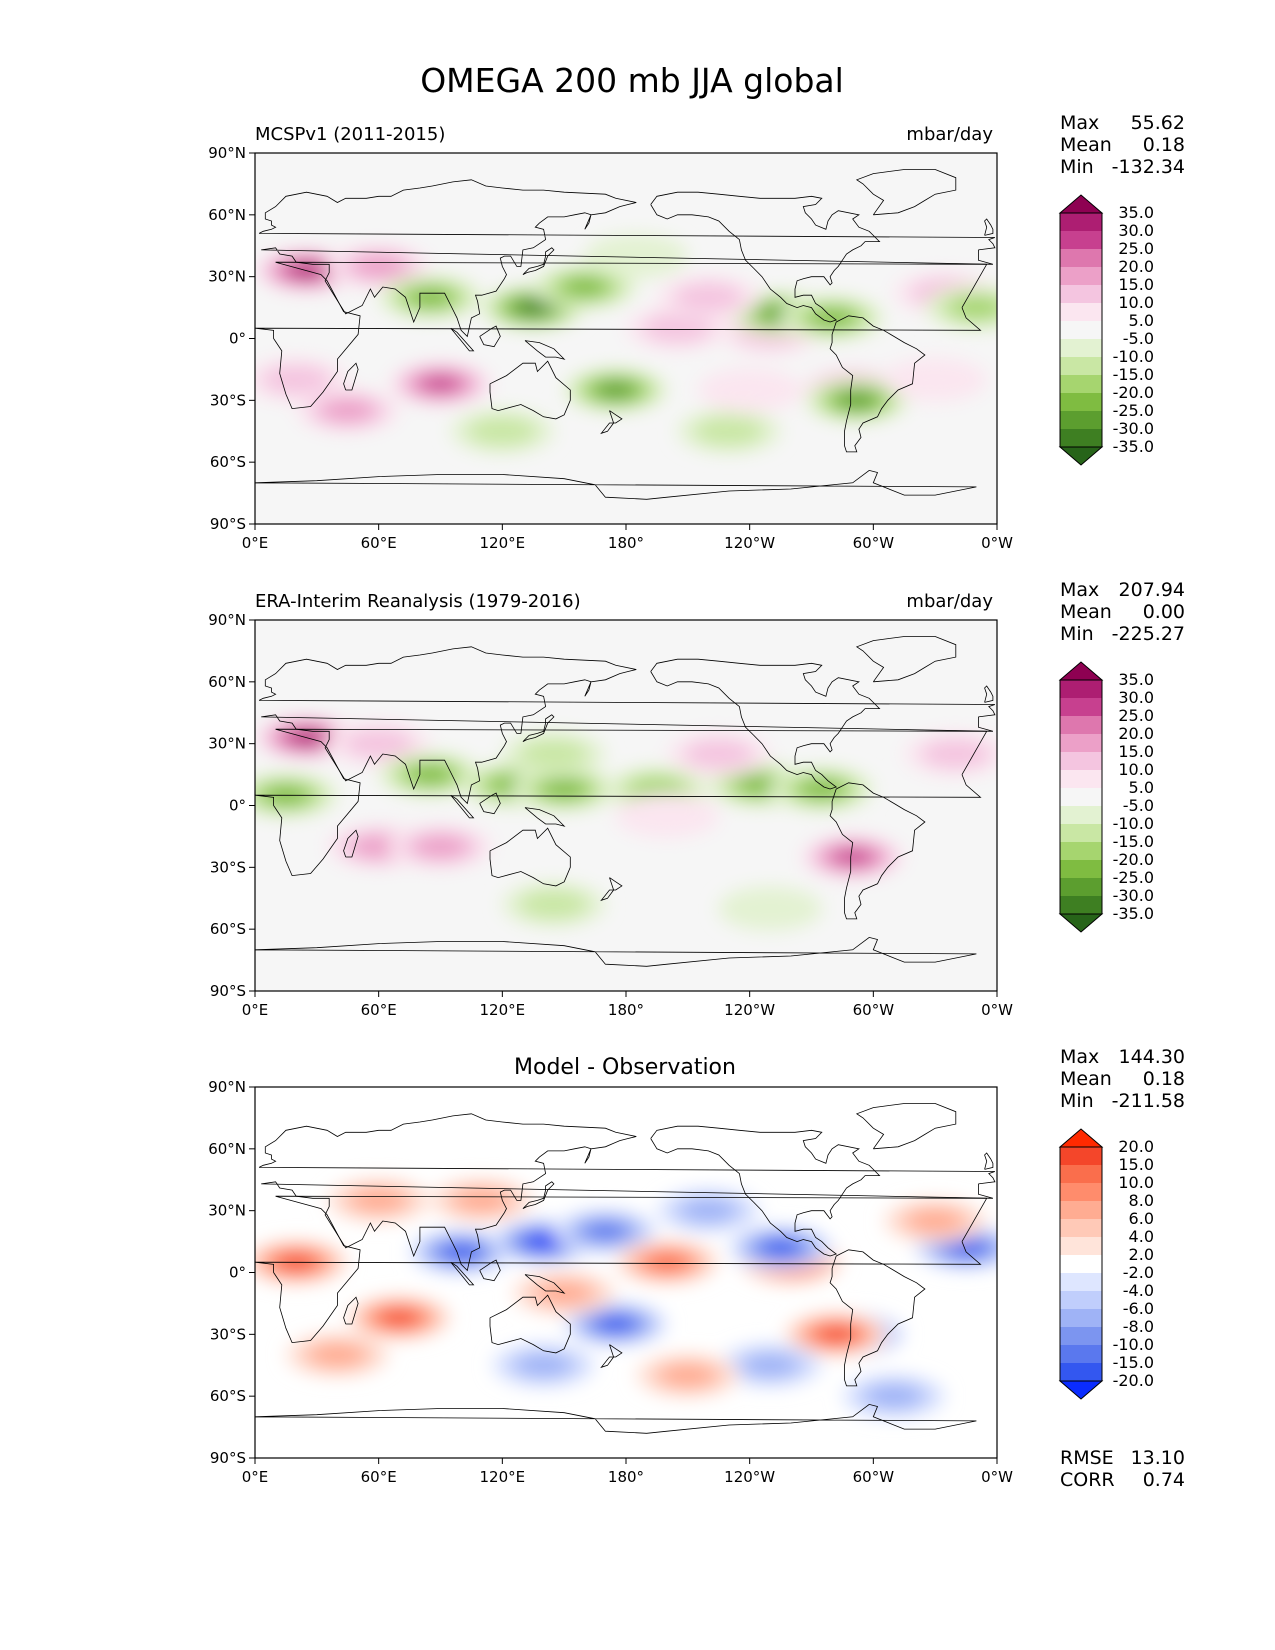  I want to click on lon-tick-label: 120°W, so click(749, 1477).